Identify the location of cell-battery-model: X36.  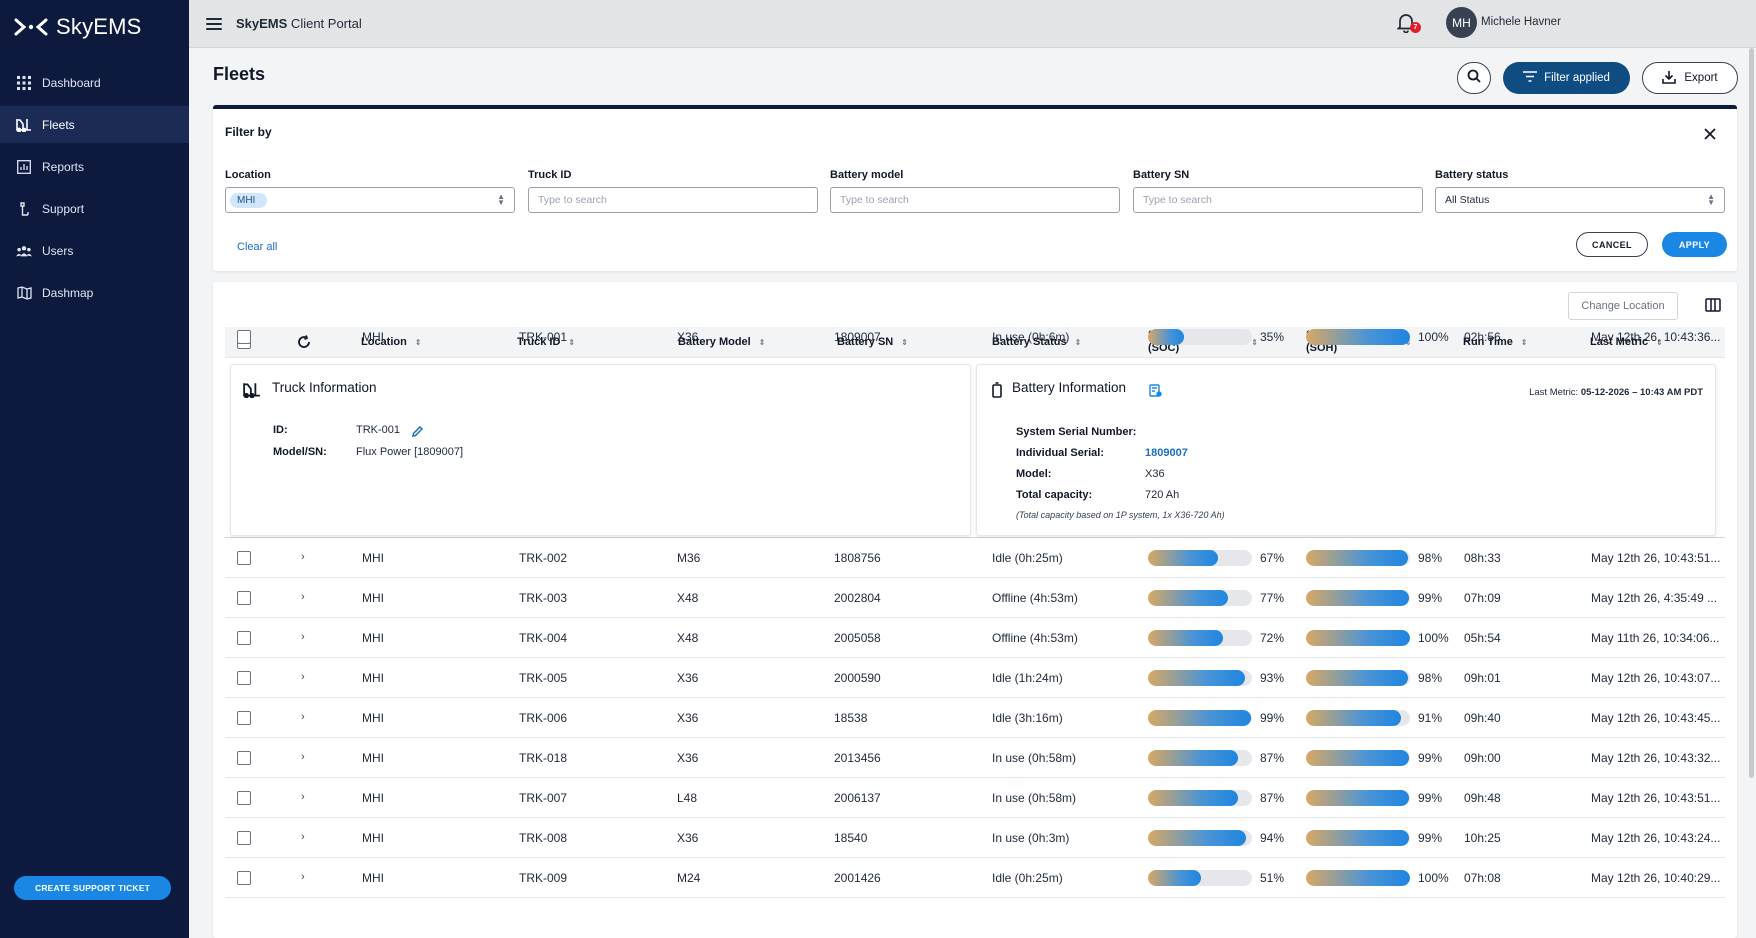
(688, 678).